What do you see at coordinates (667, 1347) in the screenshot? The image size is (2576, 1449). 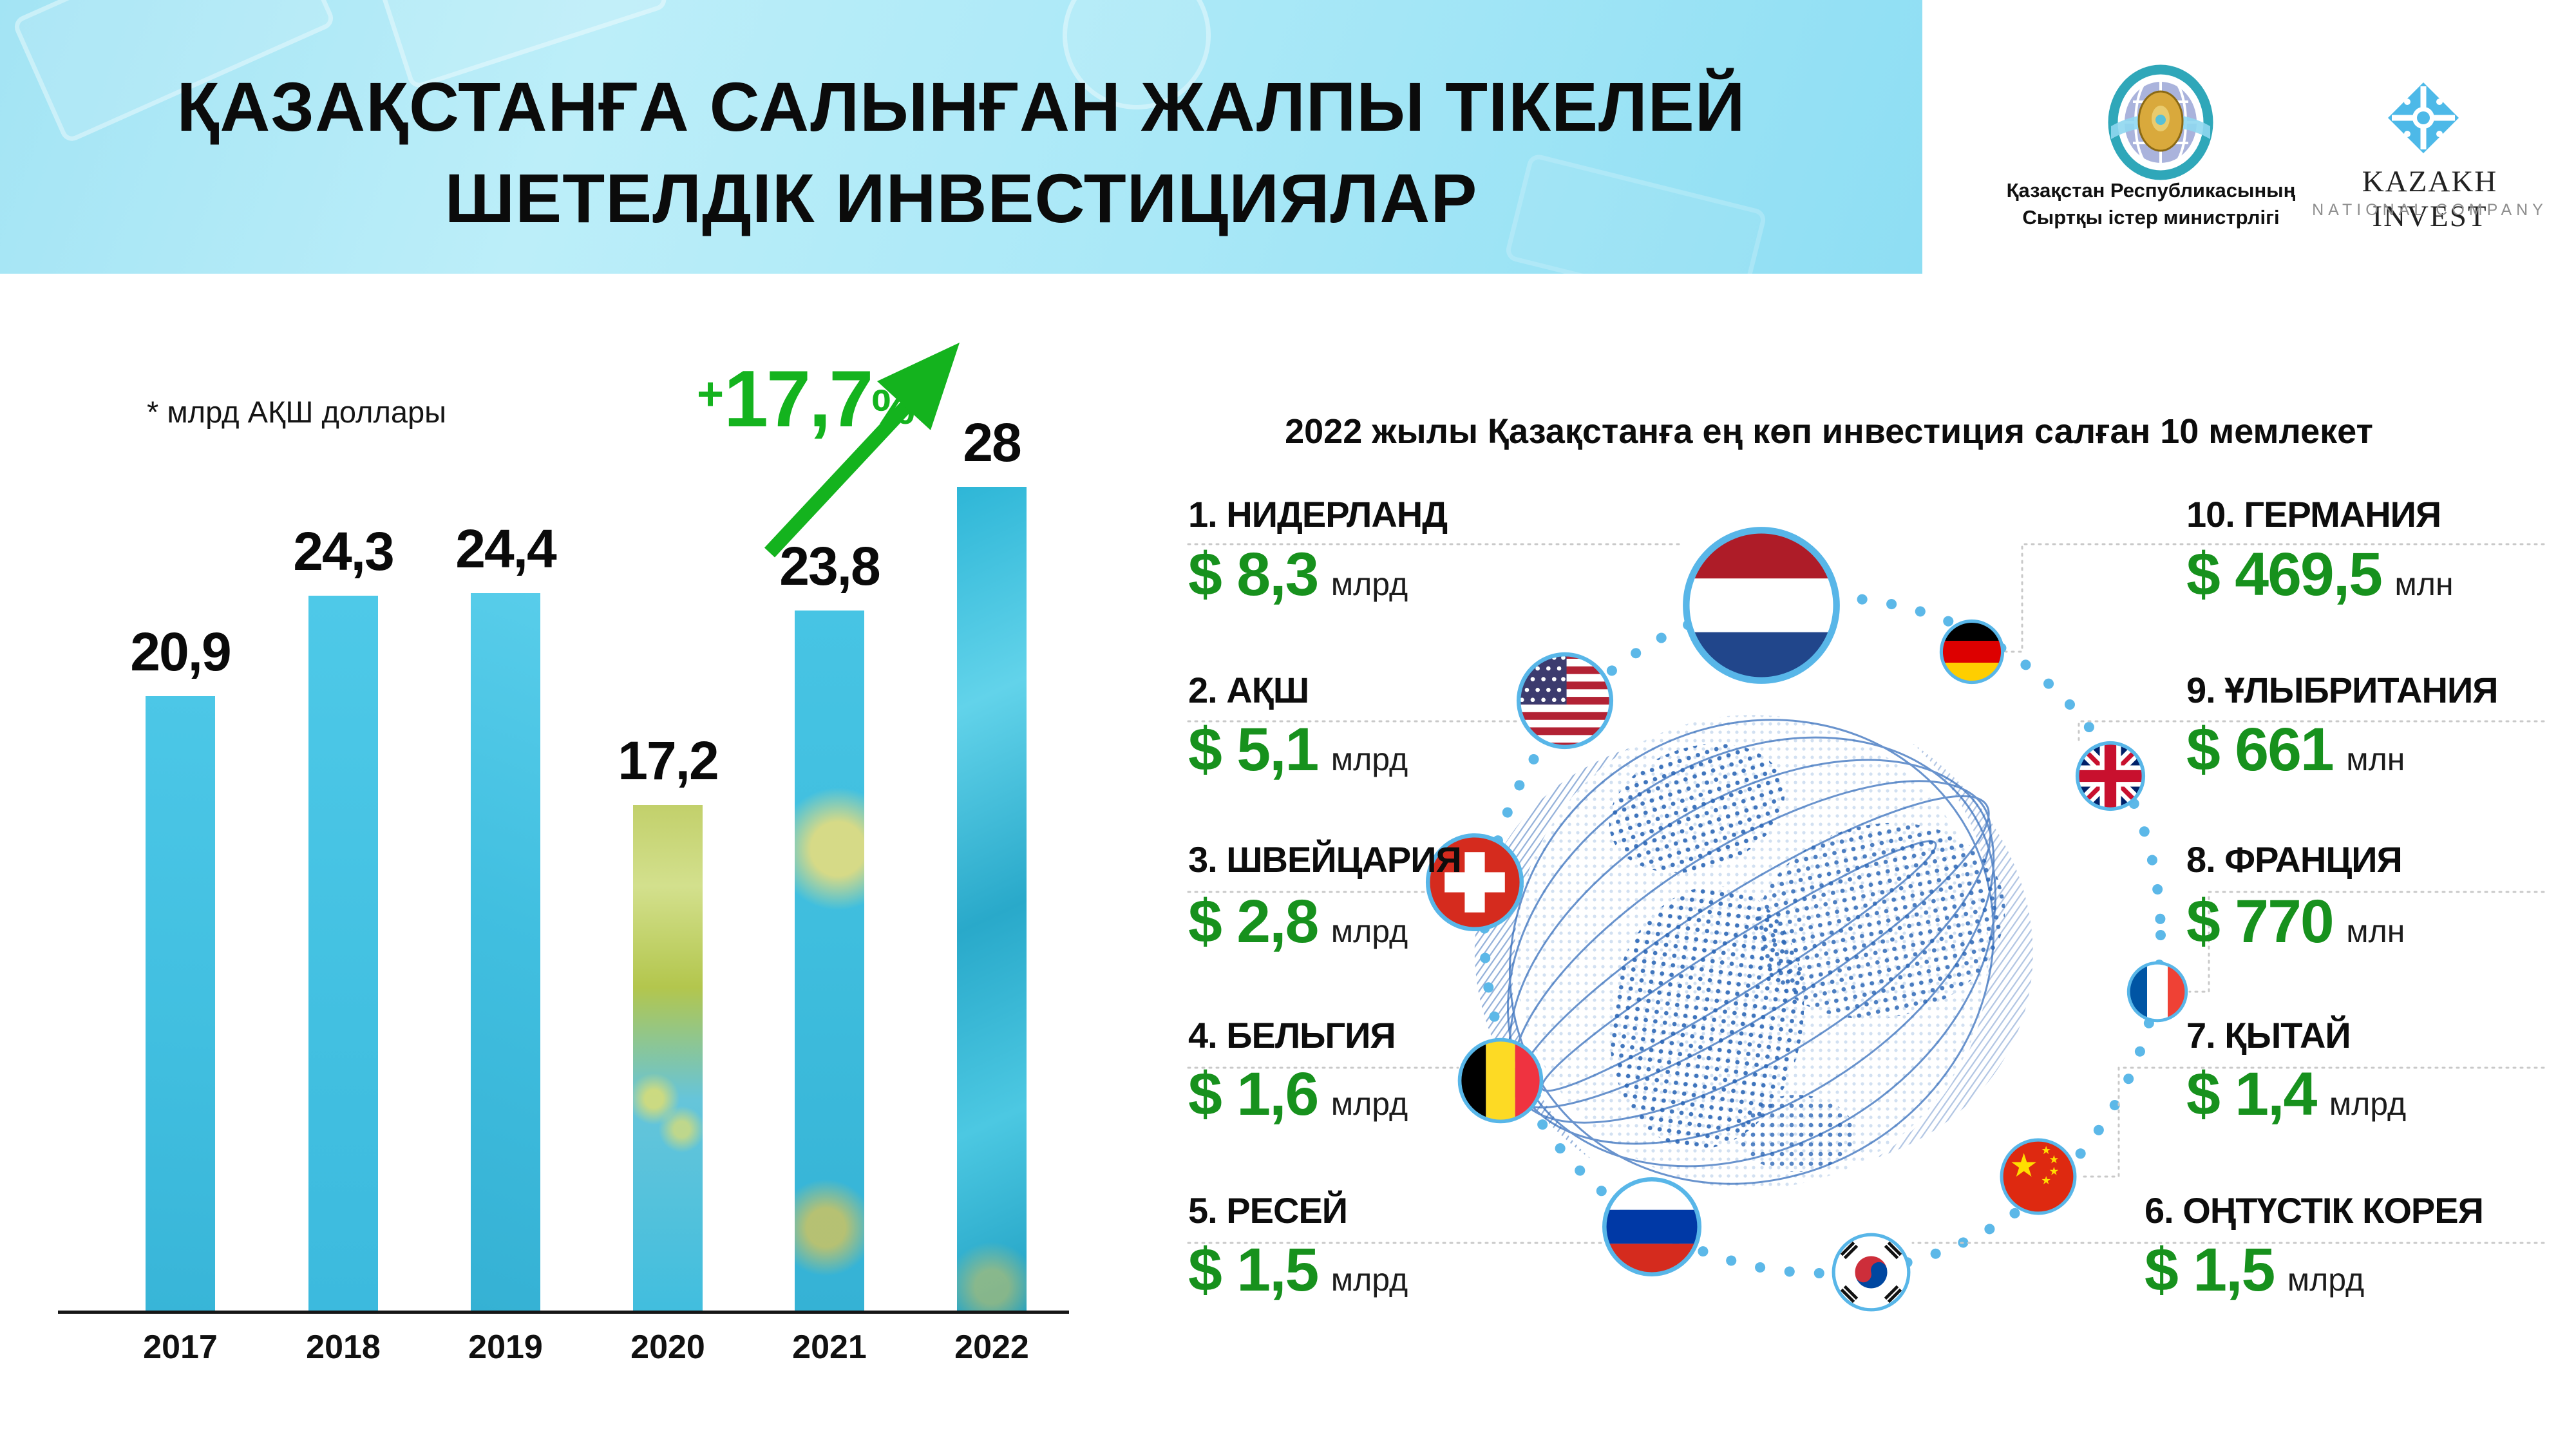 I see `year-label-2020: 2020` at bounding box center [667, 1347].